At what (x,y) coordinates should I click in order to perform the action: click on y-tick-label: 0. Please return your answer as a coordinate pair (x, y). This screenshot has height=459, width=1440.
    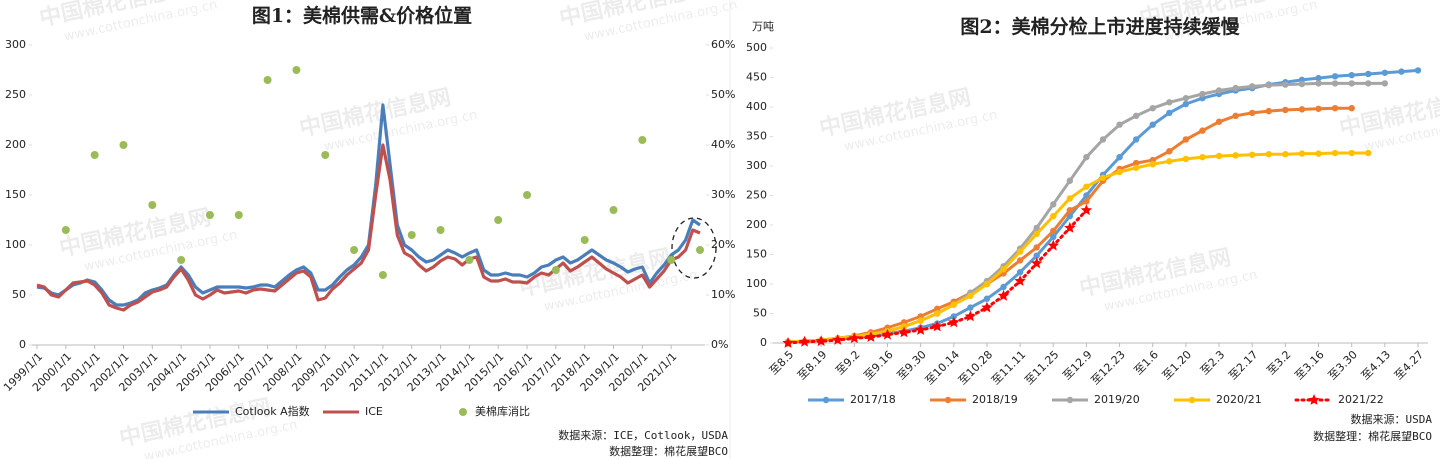
    Looking at the image, I should click on (22, 344).